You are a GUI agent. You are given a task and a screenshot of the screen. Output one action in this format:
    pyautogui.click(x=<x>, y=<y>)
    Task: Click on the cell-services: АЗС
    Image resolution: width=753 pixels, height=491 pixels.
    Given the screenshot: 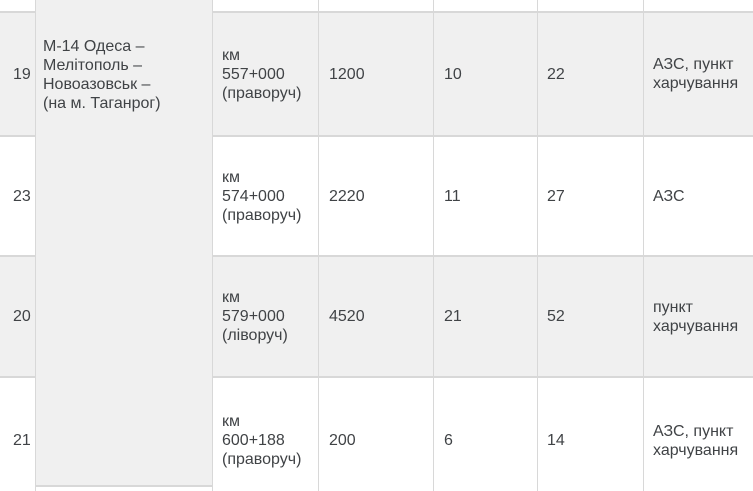 What is the action you would take?
    pyautogui.click(x=669, y=196)
    